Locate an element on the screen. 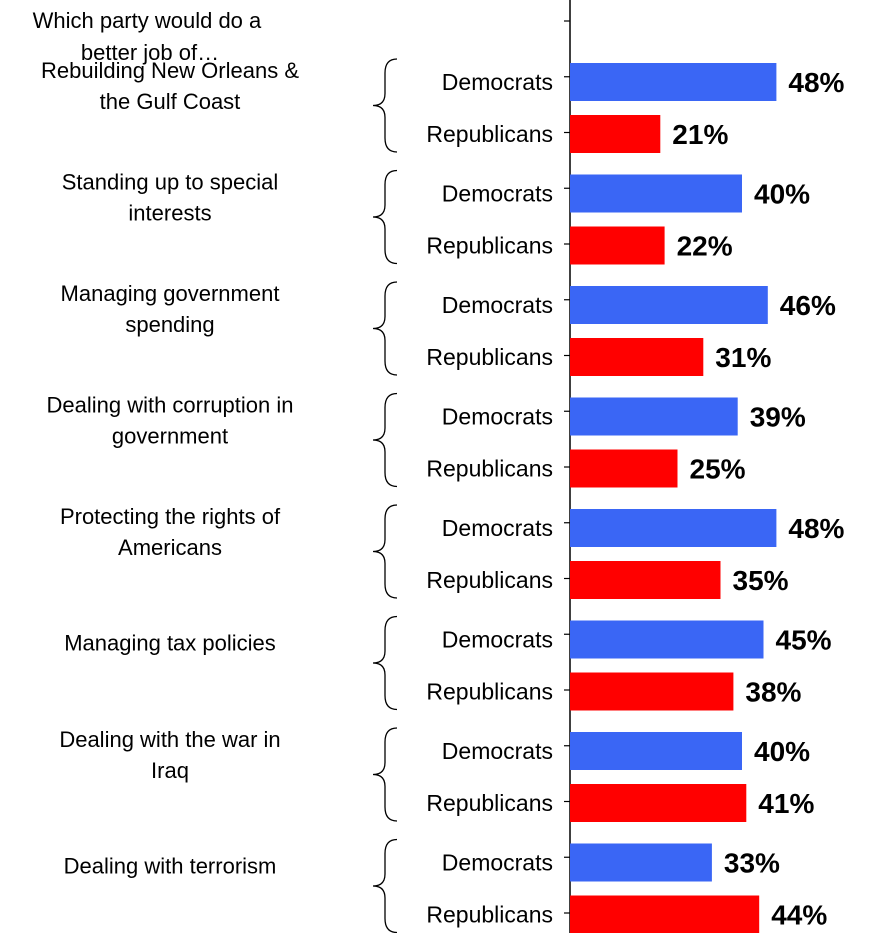 The image size is (869, 933). question-label-line: government is located at coordinates (170, 436).